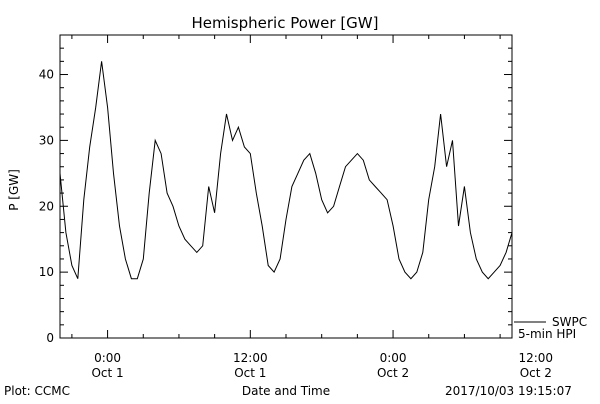  Describe the element at coordinates (37, 391) in the screenshot. I see `footer-plot-credit: Plot: CCMC` at that location.